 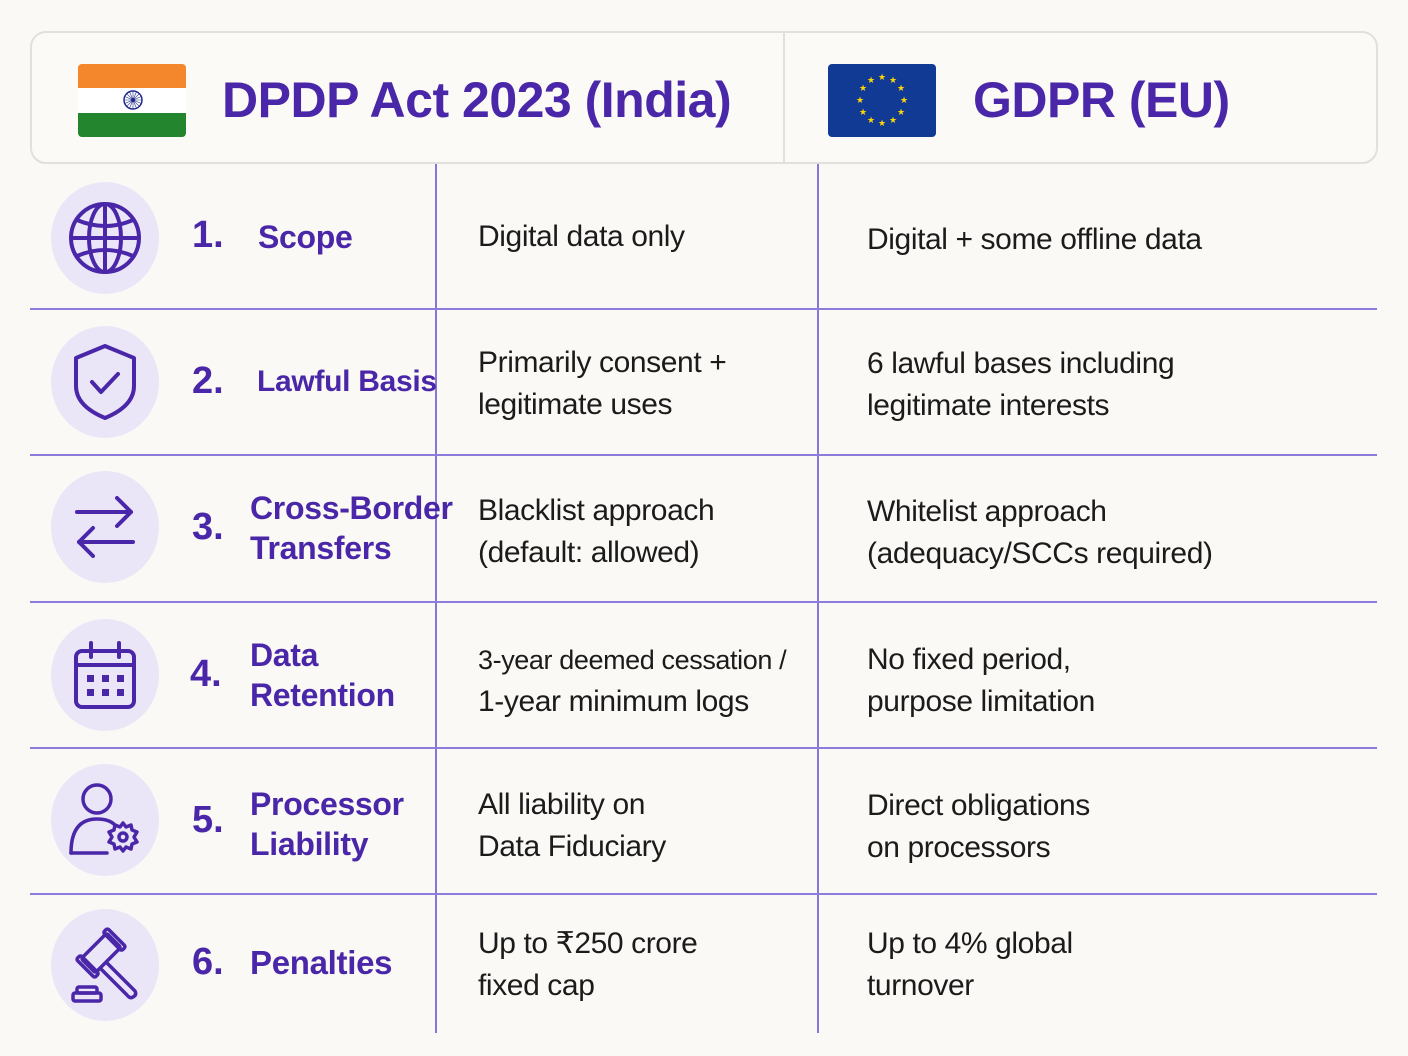 I want to click on gdpr-cell: No fixed period, purpose limitation, so click(x=981, y=680).